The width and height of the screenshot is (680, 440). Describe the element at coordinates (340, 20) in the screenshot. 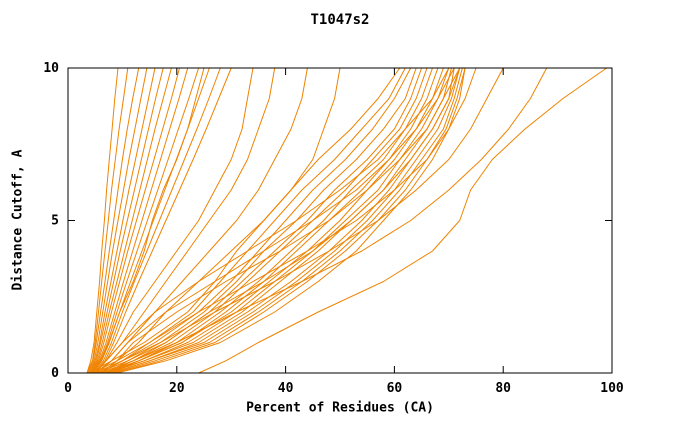

I see `chart-title: T1047s2` at that location.